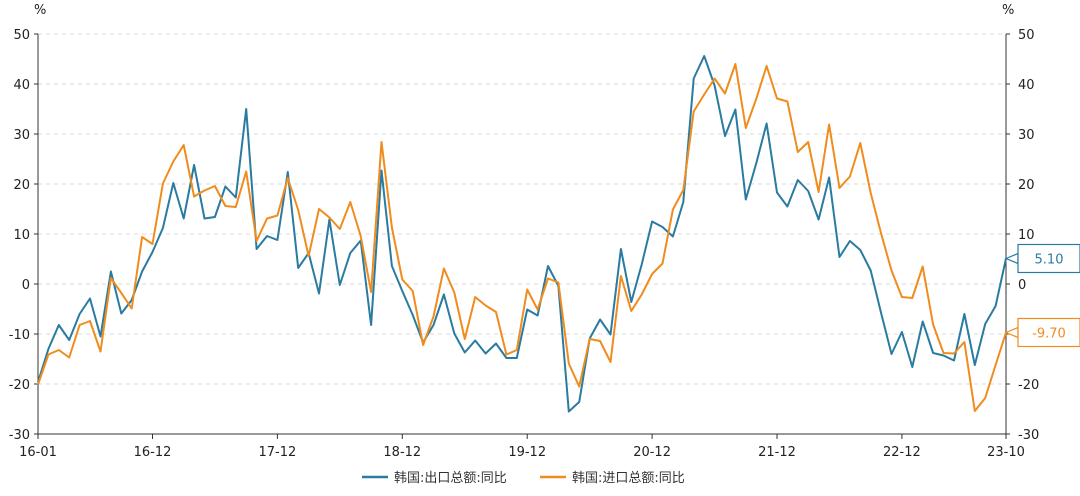 This screenshot has height=496, width=1080. Describe the element at coordinates (1022, 285) in the screenshot. I see `y-tick-label-right: 0` at that location.